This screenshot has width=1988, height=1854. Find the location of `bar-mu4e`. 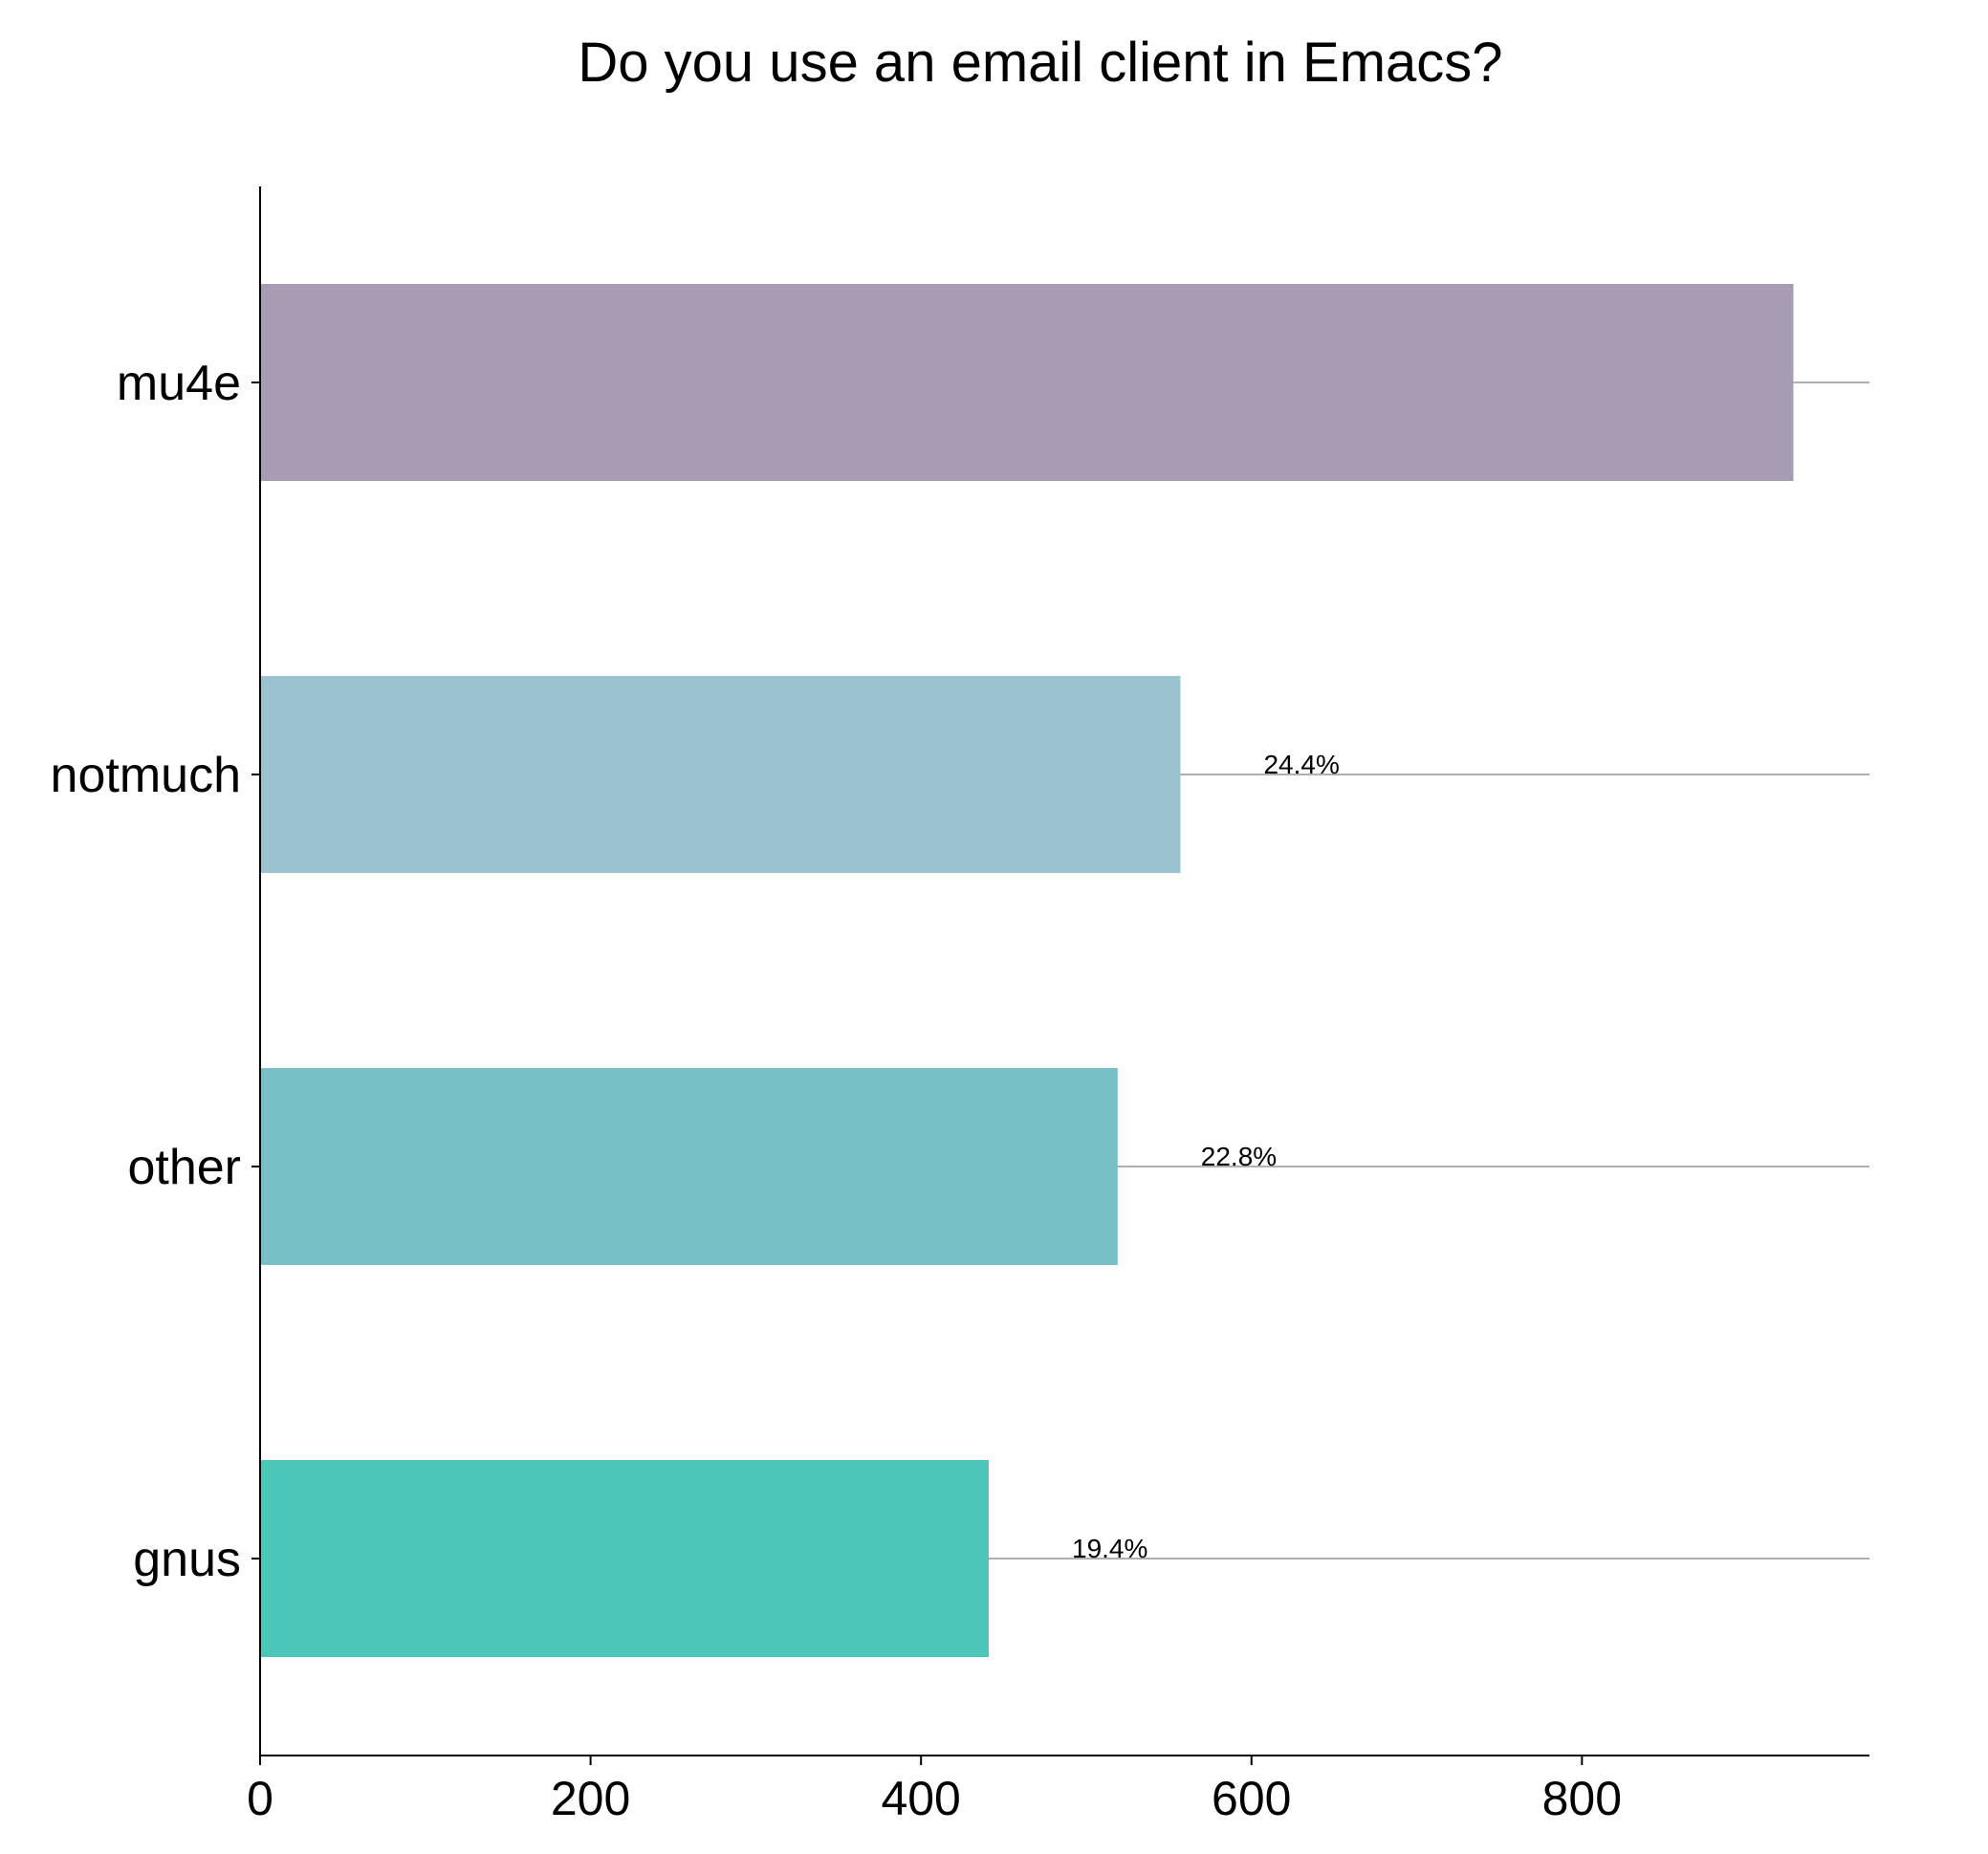

bar-mu4e is located at coordinates (1027, 382).